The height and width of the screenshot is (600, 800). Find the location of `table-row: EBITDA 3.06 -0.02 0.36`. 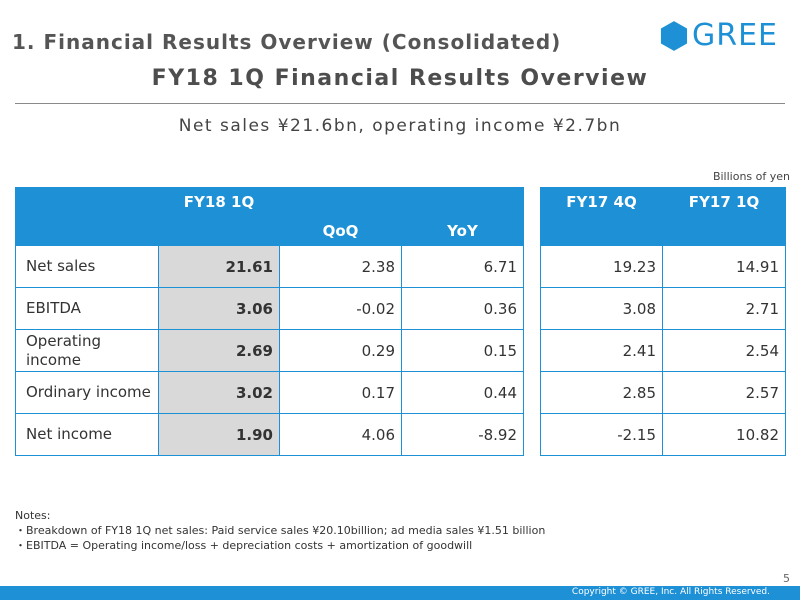

table-row: EBITDA 3.06 -0.02 0.36 is located at coordinates (269, 308).